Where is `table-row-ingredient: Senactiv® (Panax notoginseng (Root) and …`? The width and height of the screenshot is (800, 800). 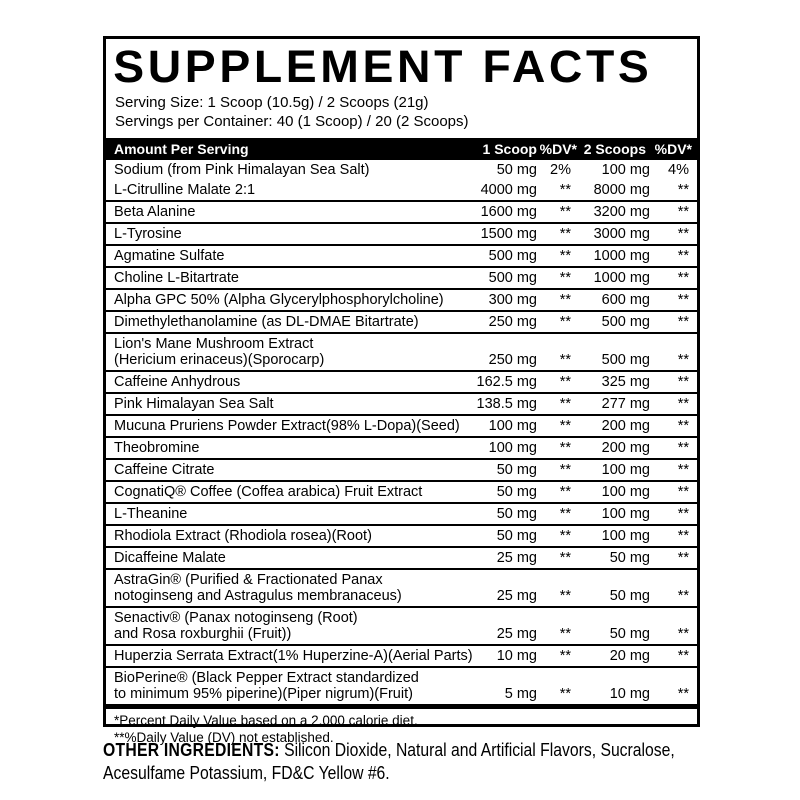 table-row-ingredient: Senactiv® (Panax notoginseng (Root) and … is located at coordinates (401, 626).